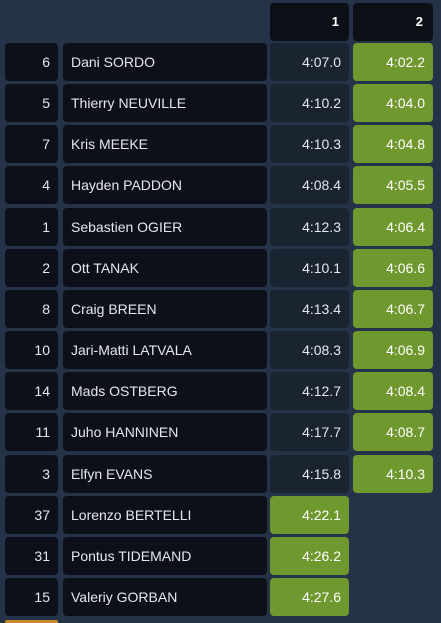  Describe the element at coordinates (165, 432) in the screenshot. I see `driver-name: Juho HANNINEN` at that location.